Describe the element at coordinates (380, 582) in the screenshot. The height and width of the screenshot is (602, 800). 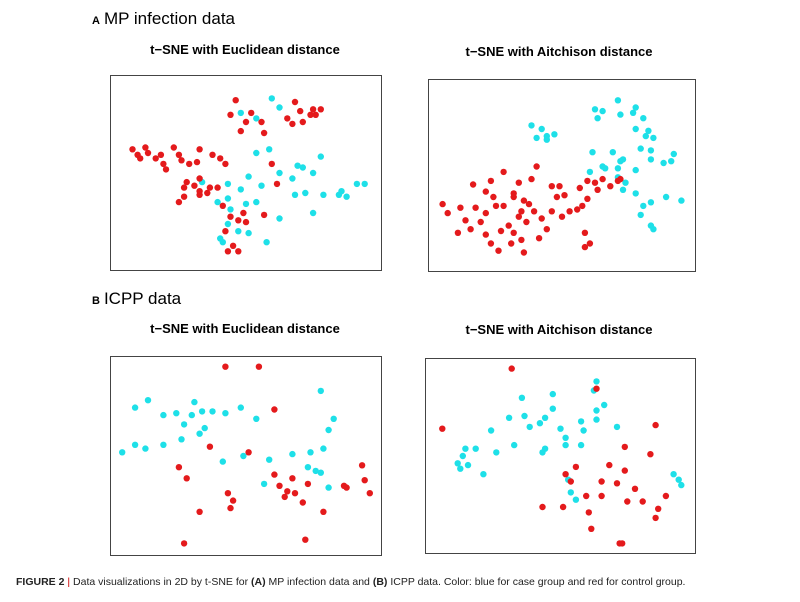
I see `caption-ref-b: (B)` at that location.